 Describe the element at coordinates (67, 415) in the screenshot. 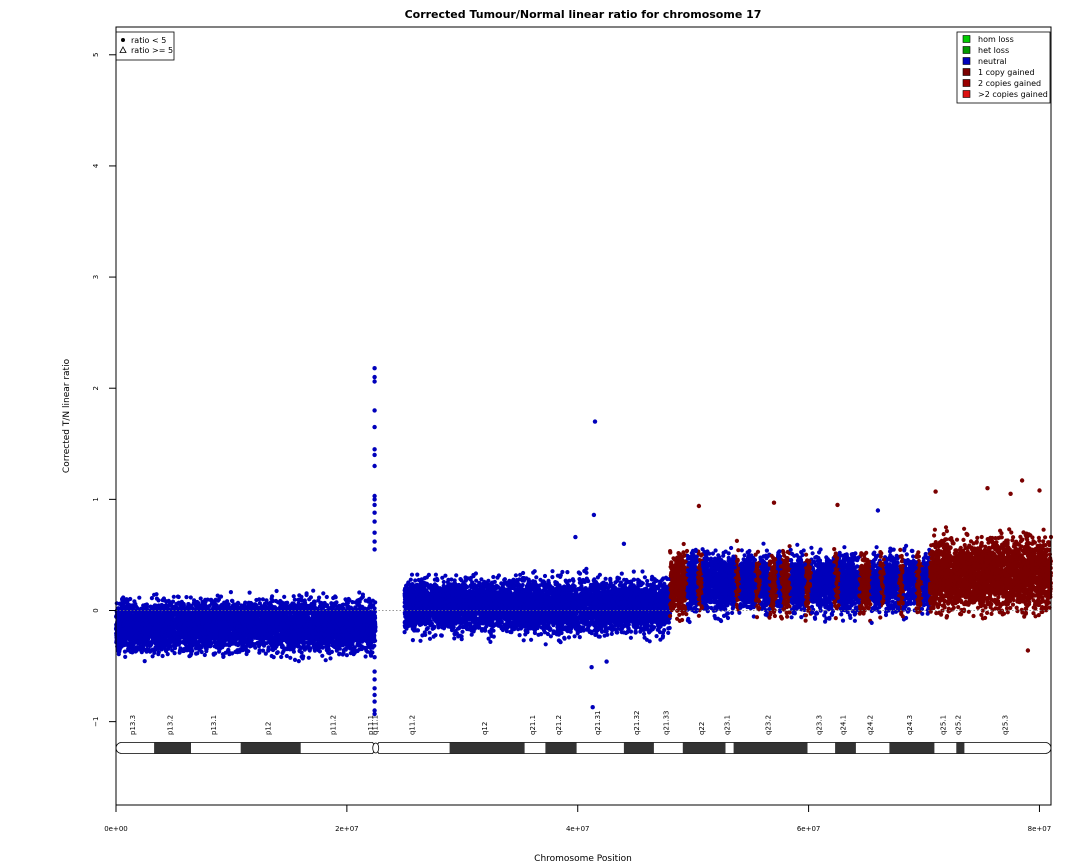

I see `y-axis-label: Corrected T/N linear ratio` at that location.